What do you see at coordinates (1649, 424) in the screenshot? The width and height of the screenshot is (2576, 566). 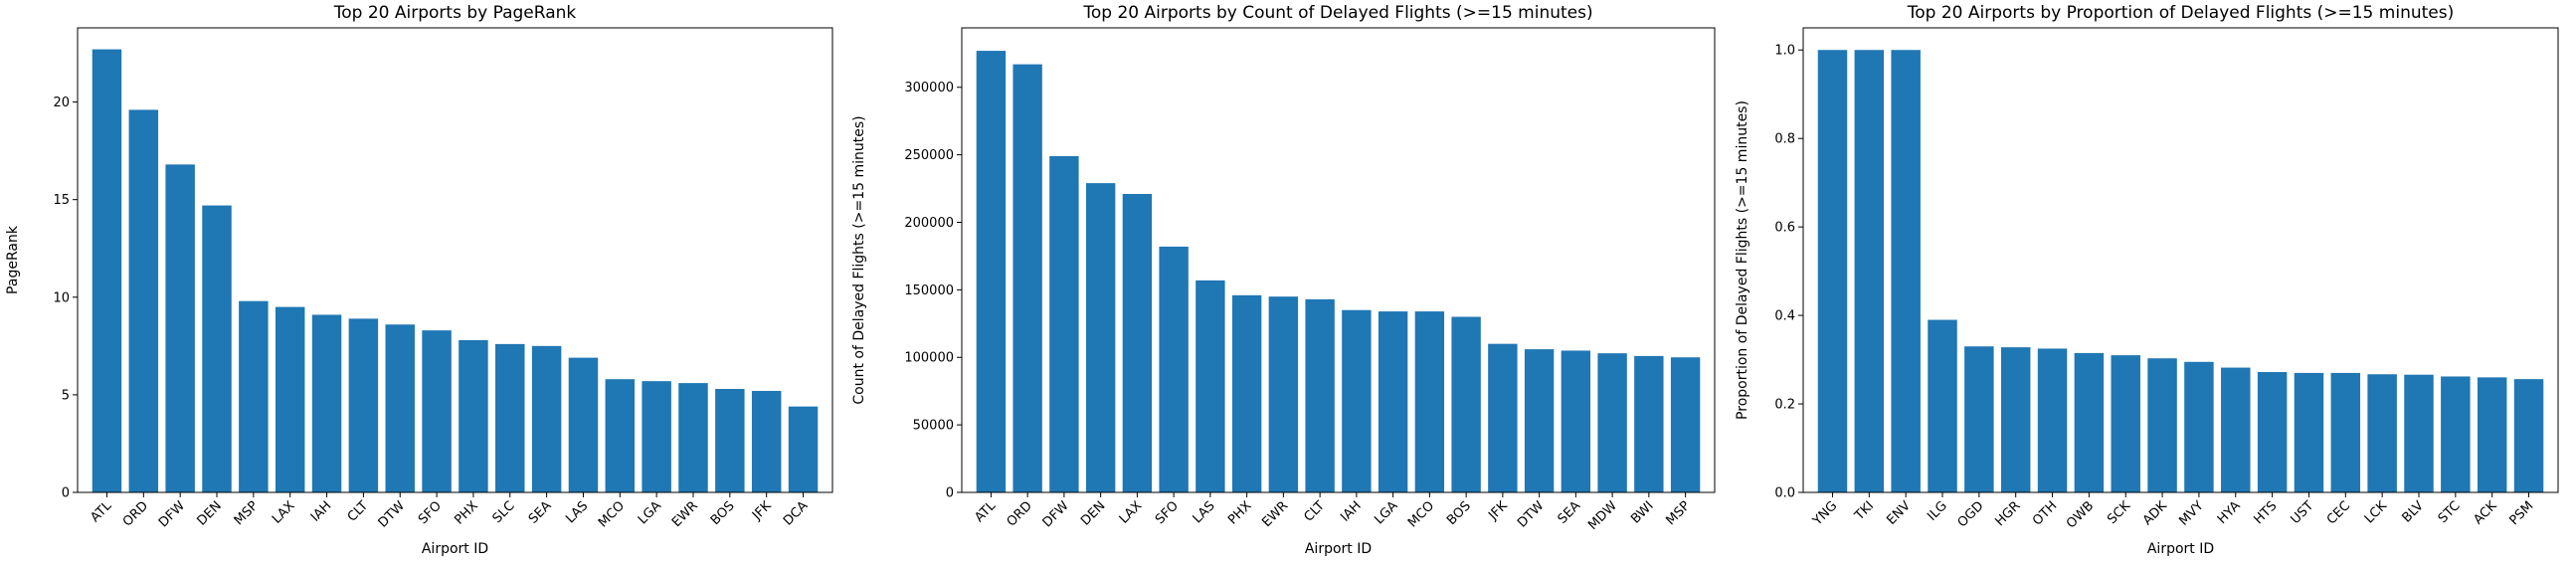 I see `bar-bwi` at bounding box center [1649, 424].